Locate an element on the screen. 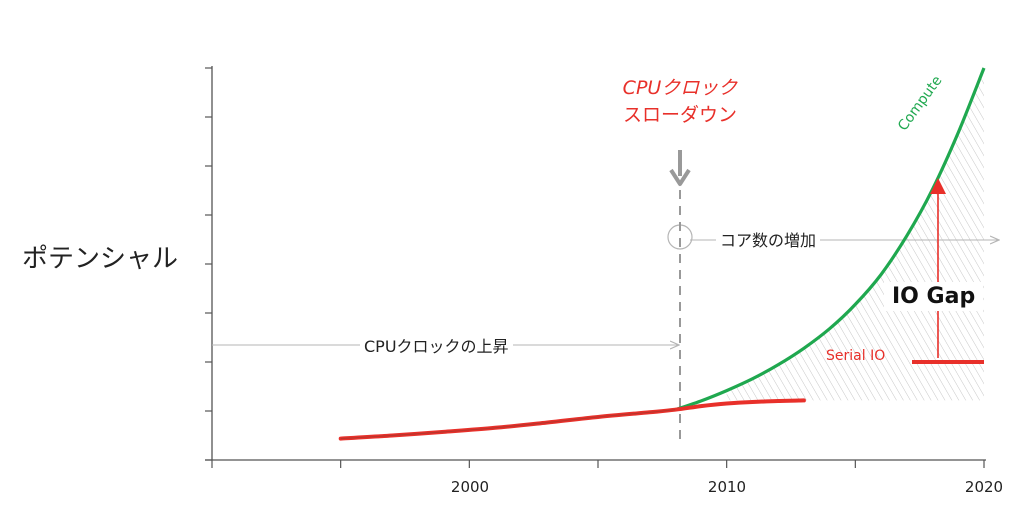 The image size is (1024, 510). x-tick-label-2010: 2010 is located at coordinates (727, 487).